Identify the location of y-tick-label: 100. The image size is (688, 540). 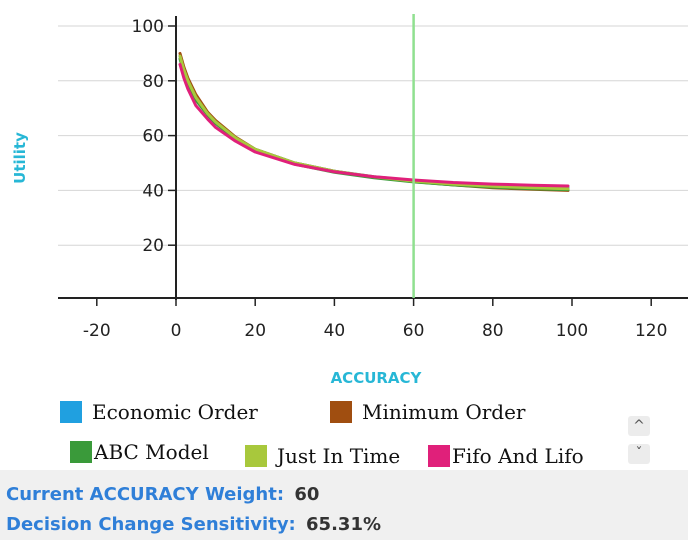
(148, 27).